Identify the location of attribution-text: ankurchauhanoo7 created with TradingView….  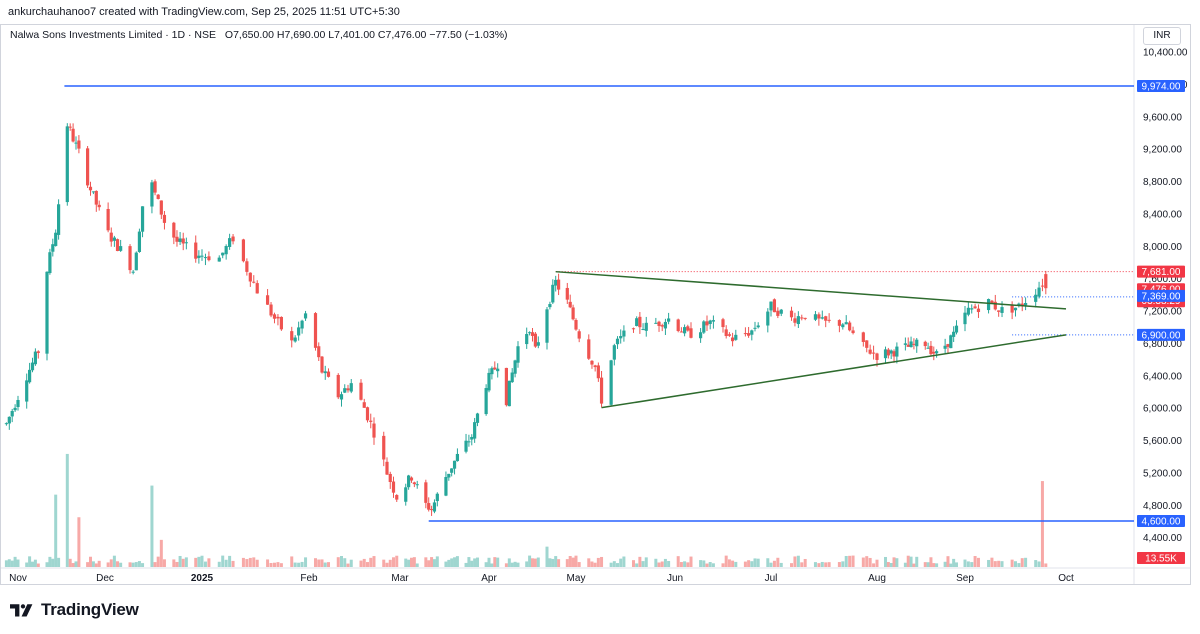
(204, 12).